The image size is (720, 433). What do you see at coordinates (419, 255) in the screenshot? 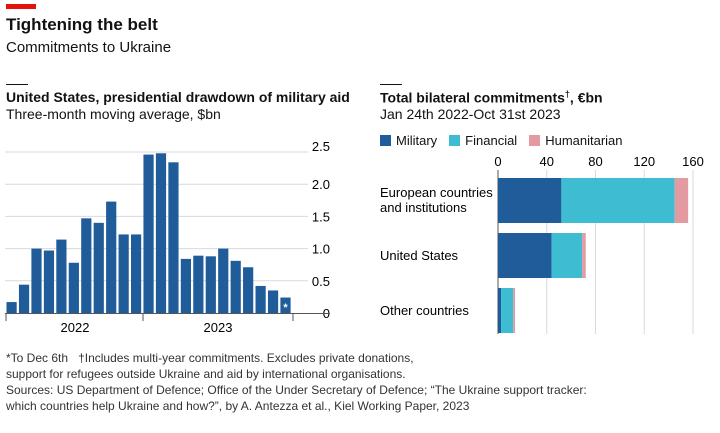
I see `category-label: United States` at bounding box center [419, 255].